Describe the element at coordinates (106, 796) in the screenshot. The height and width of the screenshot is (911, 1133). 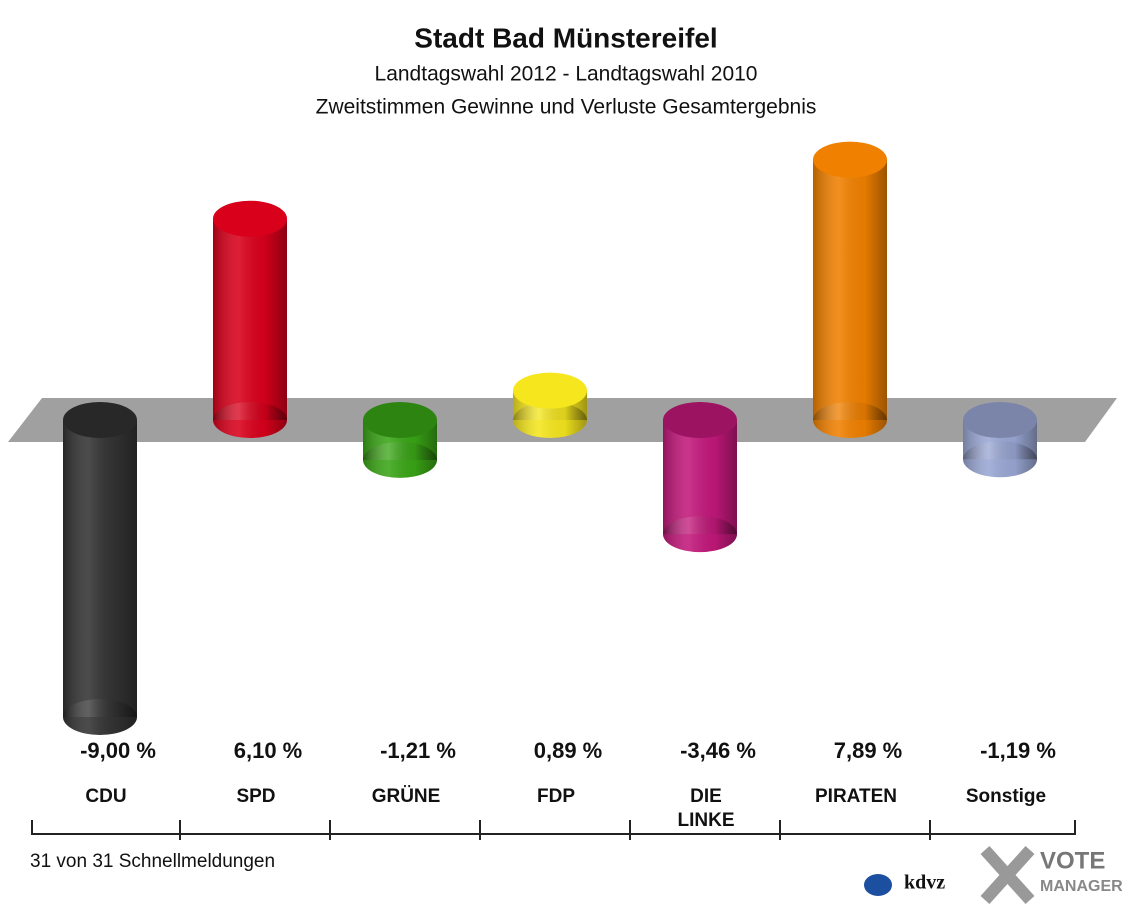
I see `category-label: CDU` at that location.